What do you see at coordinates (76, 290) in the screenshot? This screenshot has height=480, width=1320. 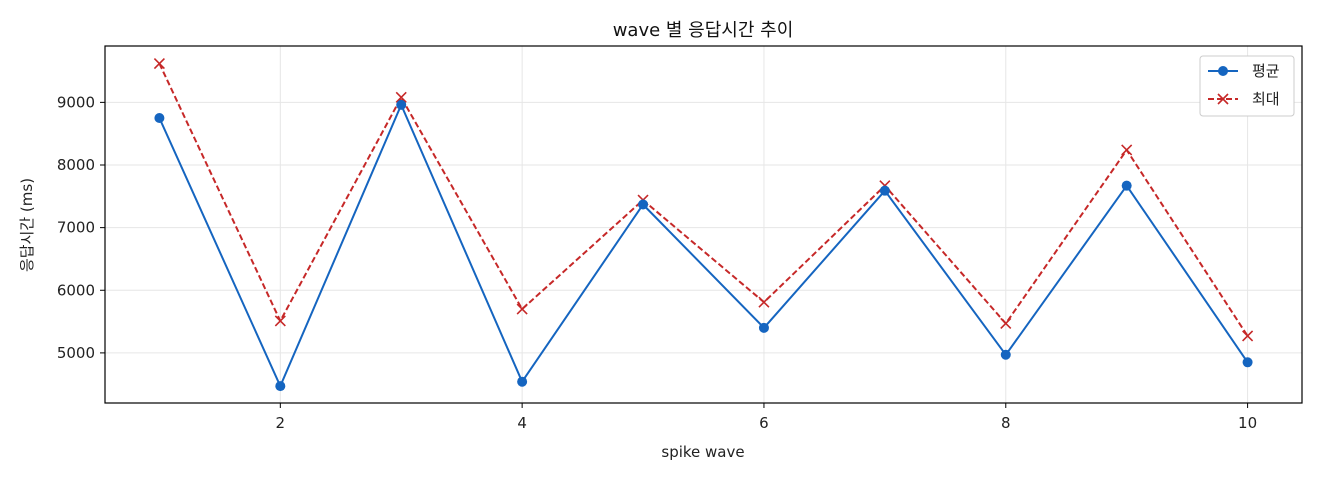 I see `y-tick-label: 6000` at bounding box center [76, 290].